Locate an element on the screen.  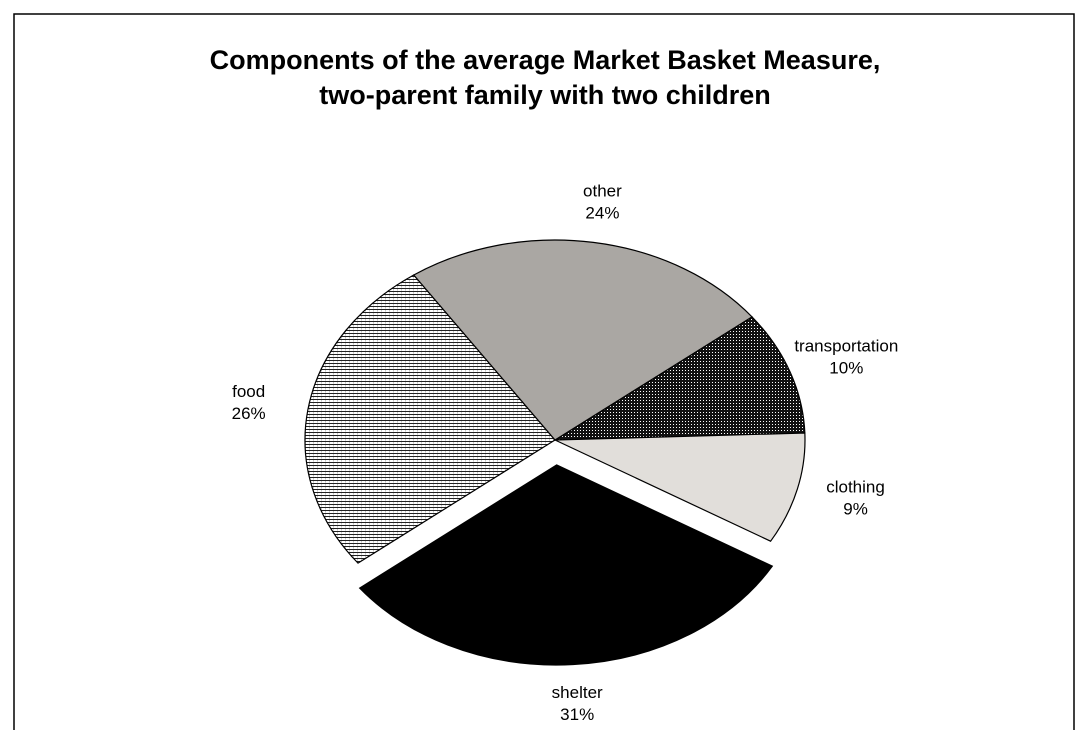
slice-label: other is located at coordinates (602, 190).